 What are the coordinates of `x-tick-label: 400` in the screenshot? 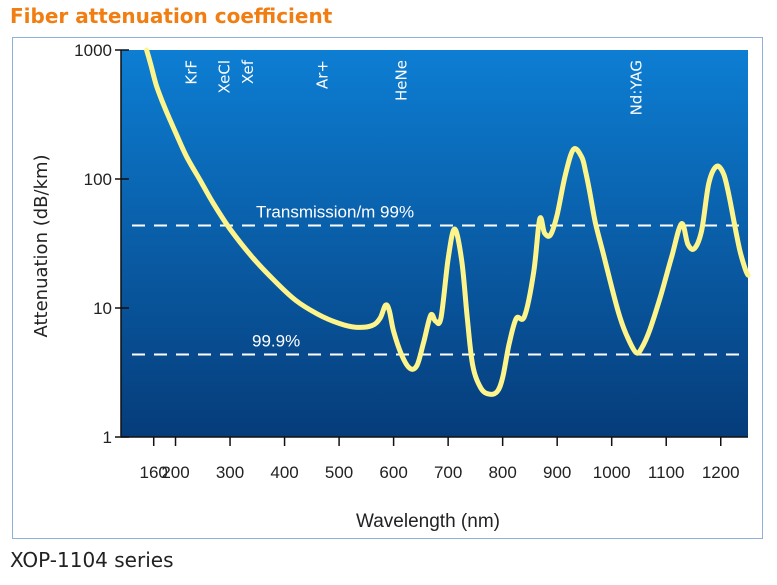 It's located at (284, 472).